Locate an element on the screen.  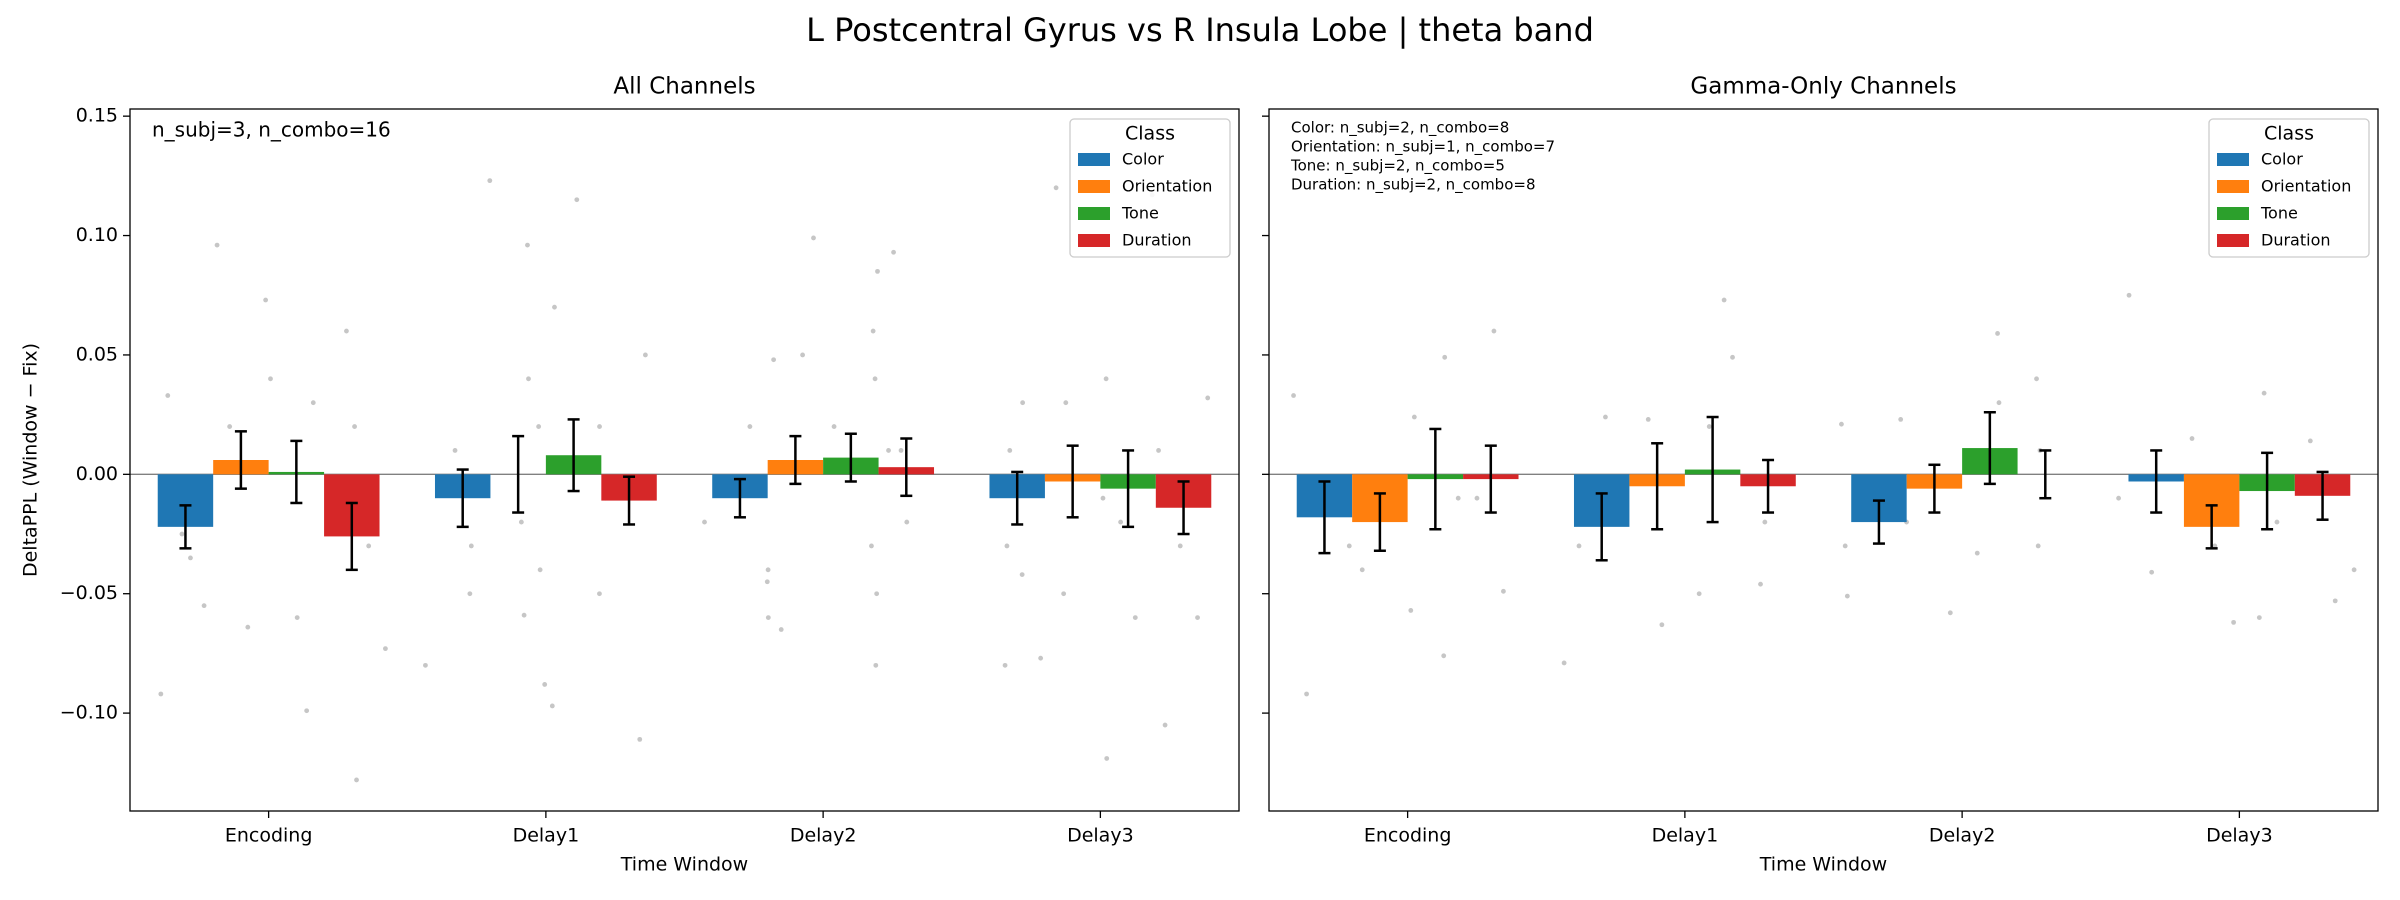
x-axis-label: Time Window is located at coordinates (1823, 865).